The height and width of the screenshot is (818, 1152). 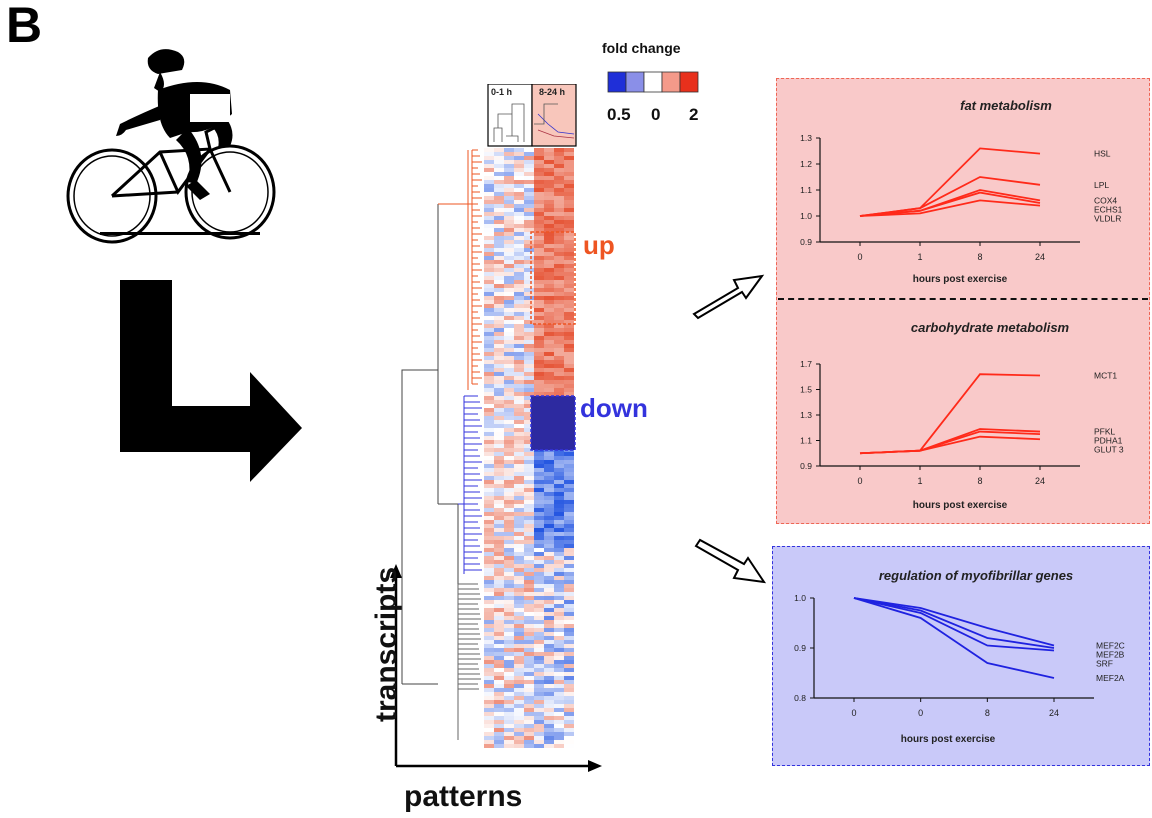 I want to click on cluster-up-label: up, so click(x=599, y=245).